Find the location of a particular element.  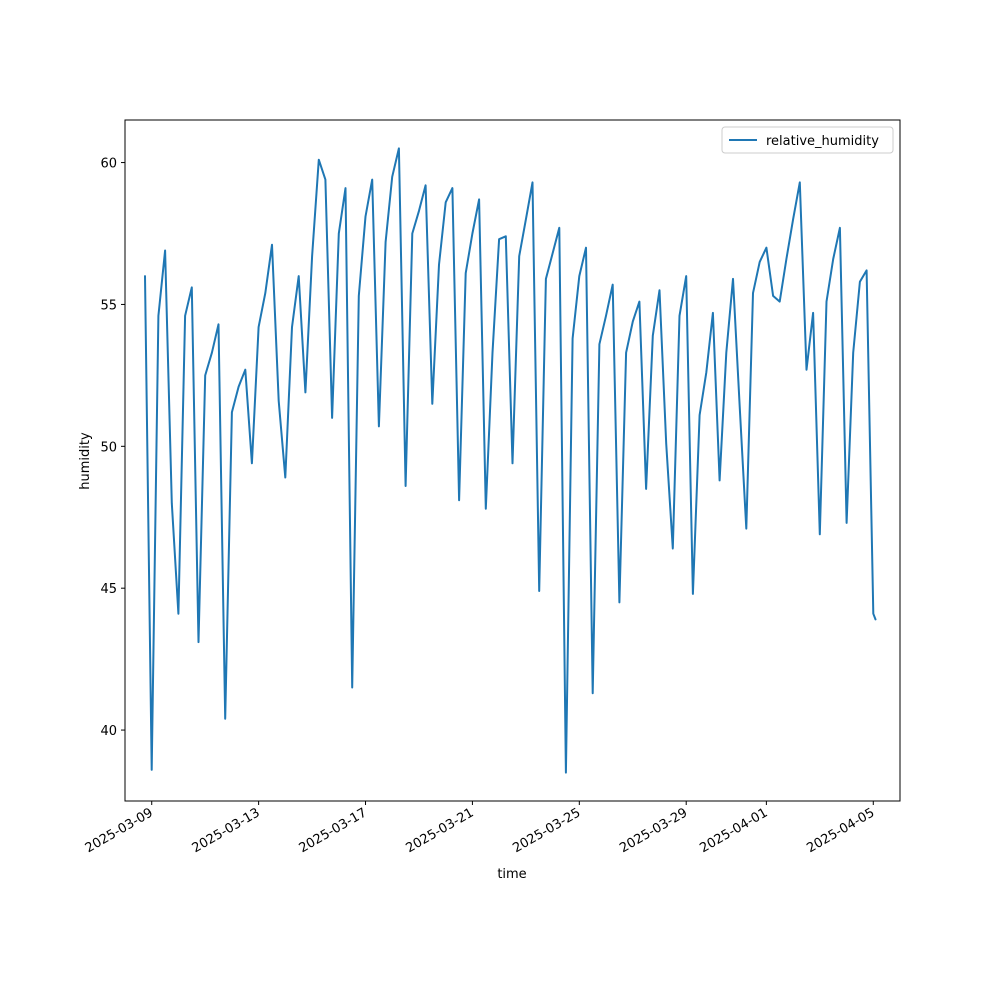

y-axis-label: humidity is located at coordinates (85, 461).